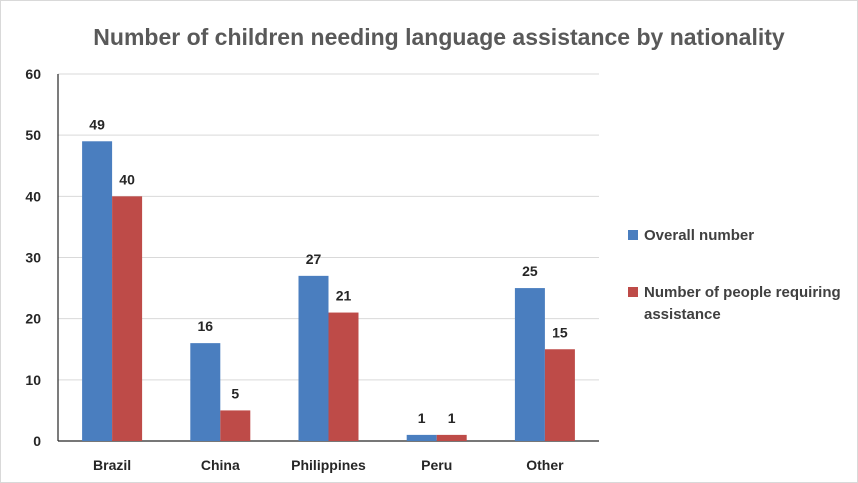 The height and width of the screenshot is (483, 858). What do you see at coordinates (112, 465) in the screenshot?
I see `x-category-label: Brazil` at bounding box center [112, 465].